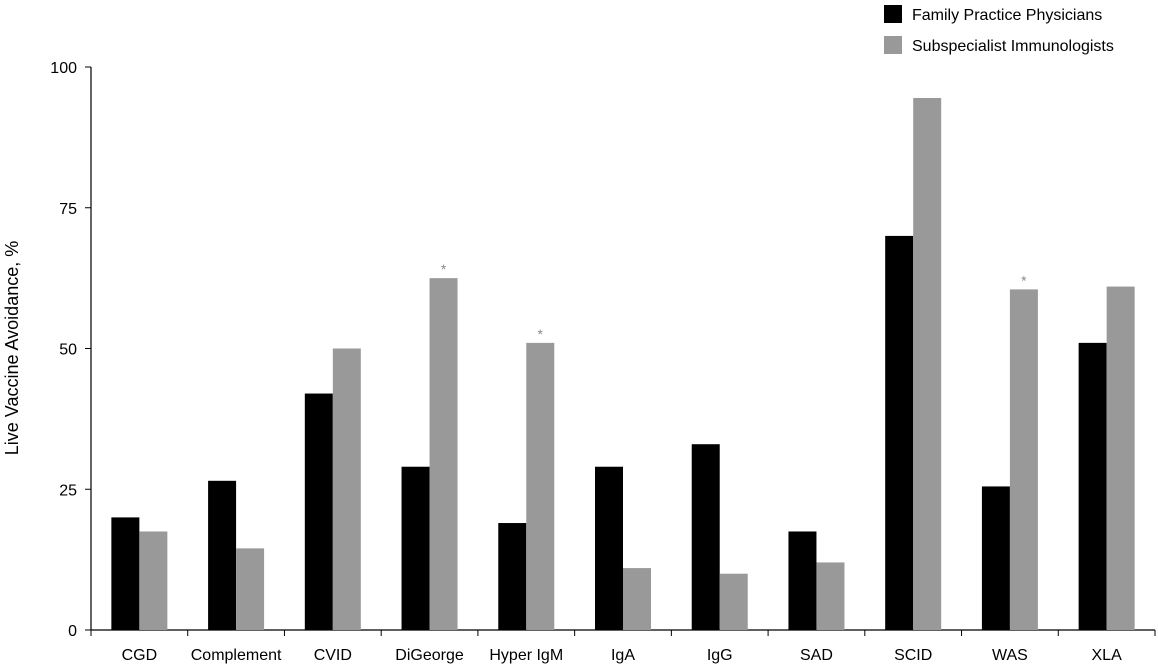 The width and height of the screenshot is (1158, 666). What do you see at coordinates (816, 655) in the screenshot?
I see `x-category-label: SAD` at bounding box center [816, 655].